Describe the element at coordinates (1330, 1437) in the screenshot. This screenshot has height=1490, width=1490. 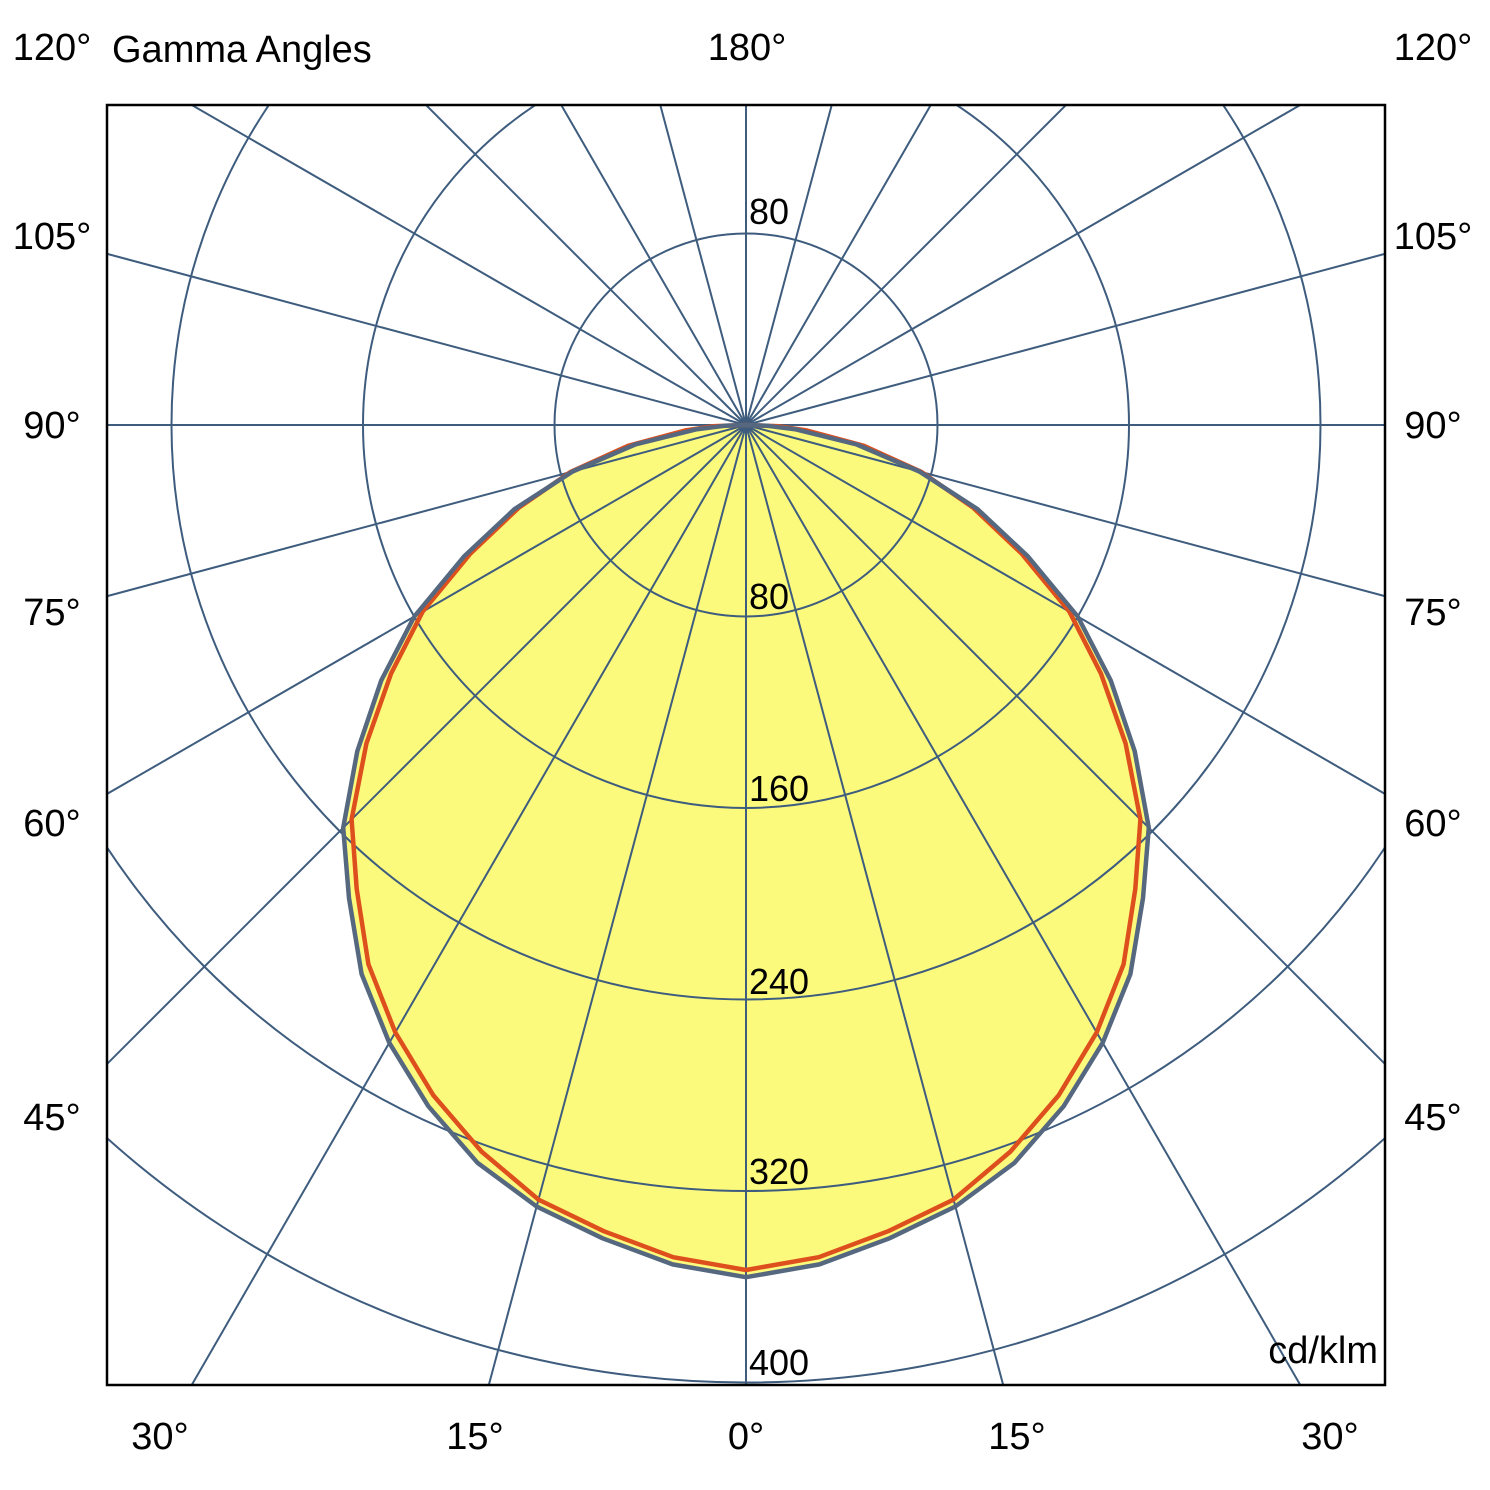
I see `angle-label-bottom-30-right: 30°` at that location.